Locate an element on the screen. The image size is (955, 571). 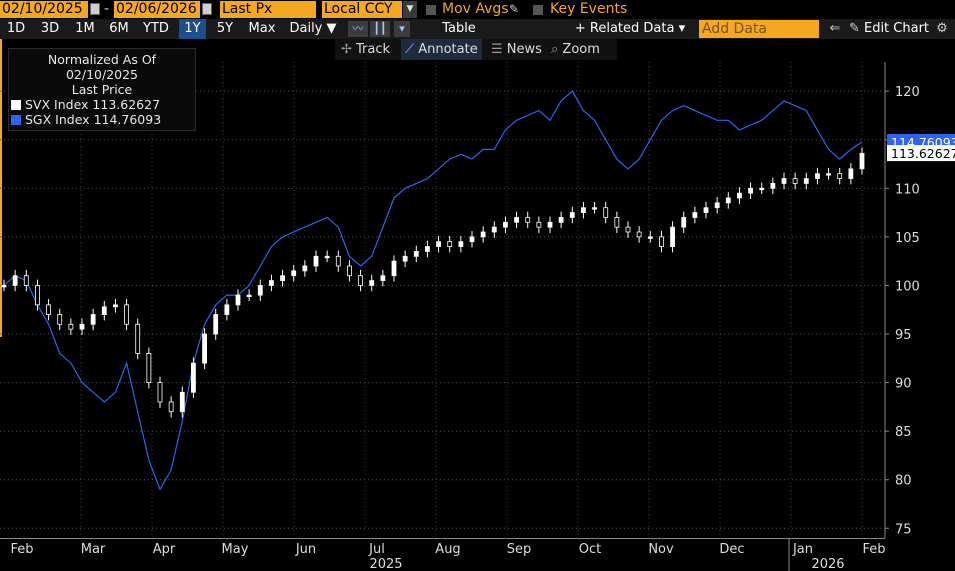
legend-title: Normalized As Of 02/10/2025 is located at coordinates (102, 67).